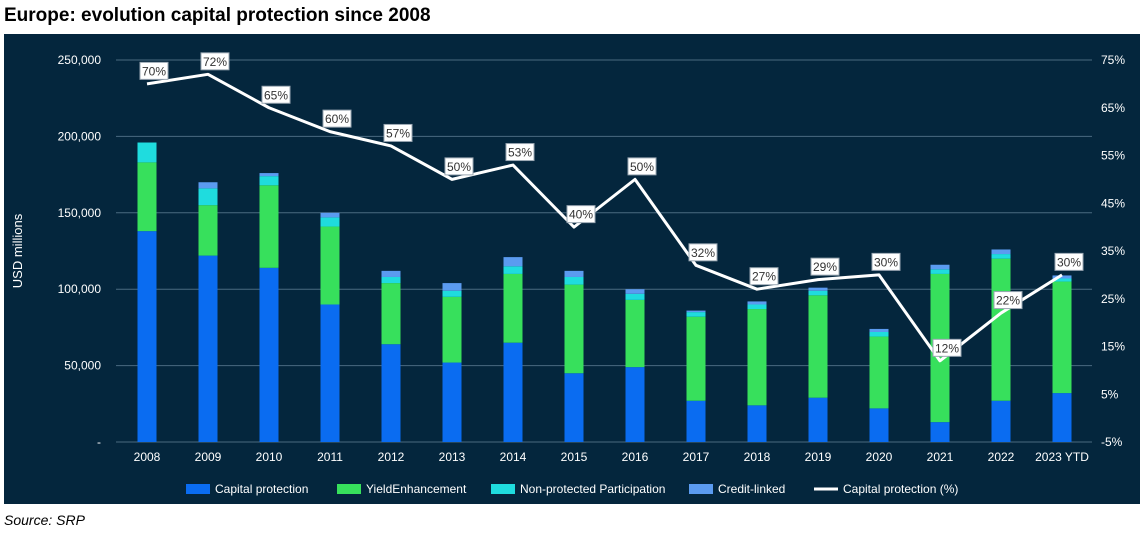 The height and width of the screenshot is (533, 1145). I want to click on x-tick-label: 2013, so click(452, 457).